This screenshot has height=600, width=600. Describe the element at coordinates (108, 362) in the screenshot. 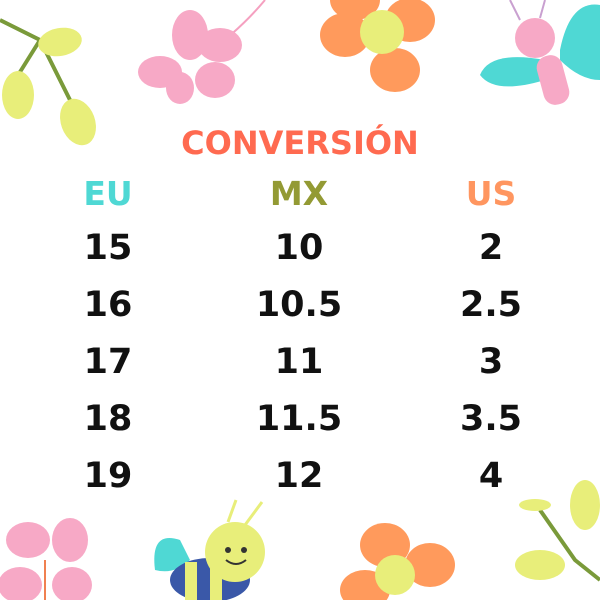

I see `cell-eu: 17` at that location.